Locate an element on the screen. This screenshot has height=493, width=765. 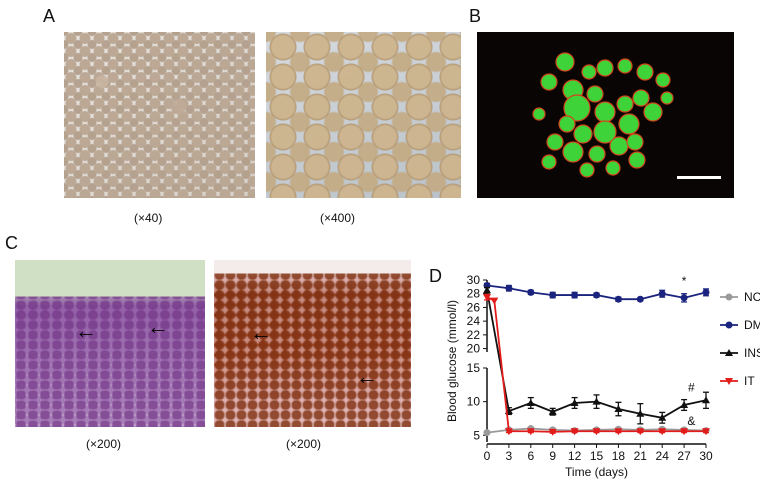
y-tick-label: 15 is located at coordinates (474, 368).